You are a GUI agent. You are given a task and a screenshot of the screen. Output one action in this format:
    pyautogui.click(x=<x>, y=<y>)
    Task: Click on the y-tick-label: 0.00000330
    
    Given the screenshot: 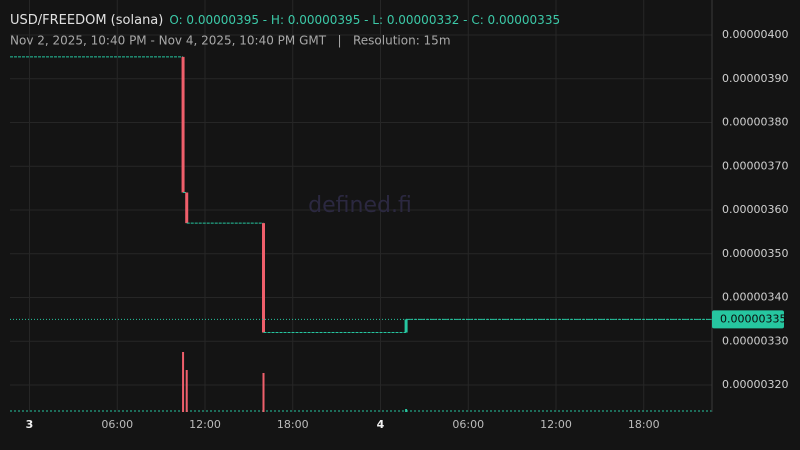 What is the action you would take?
    pyautogui.click(x=755, y=340)
    